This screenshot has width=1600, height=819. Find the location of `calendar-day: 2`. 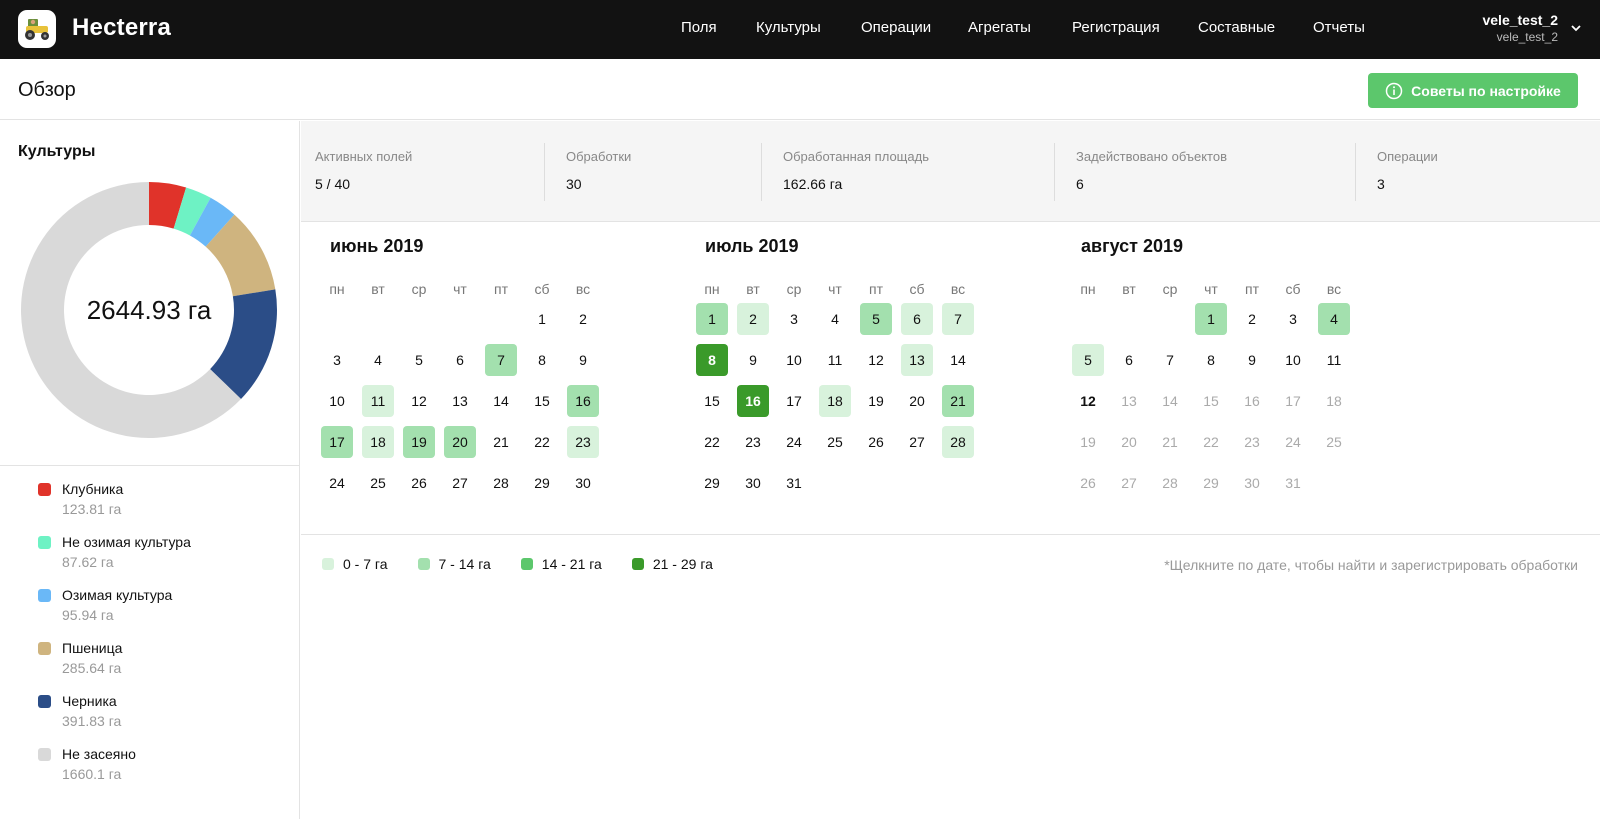

calendar-day: 2 is located at coordinates (753, 319).